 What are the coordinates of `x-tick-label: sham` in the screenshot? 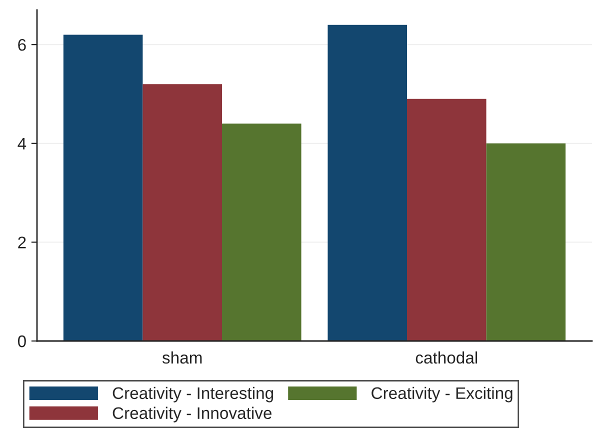 It's located at (182, 357).